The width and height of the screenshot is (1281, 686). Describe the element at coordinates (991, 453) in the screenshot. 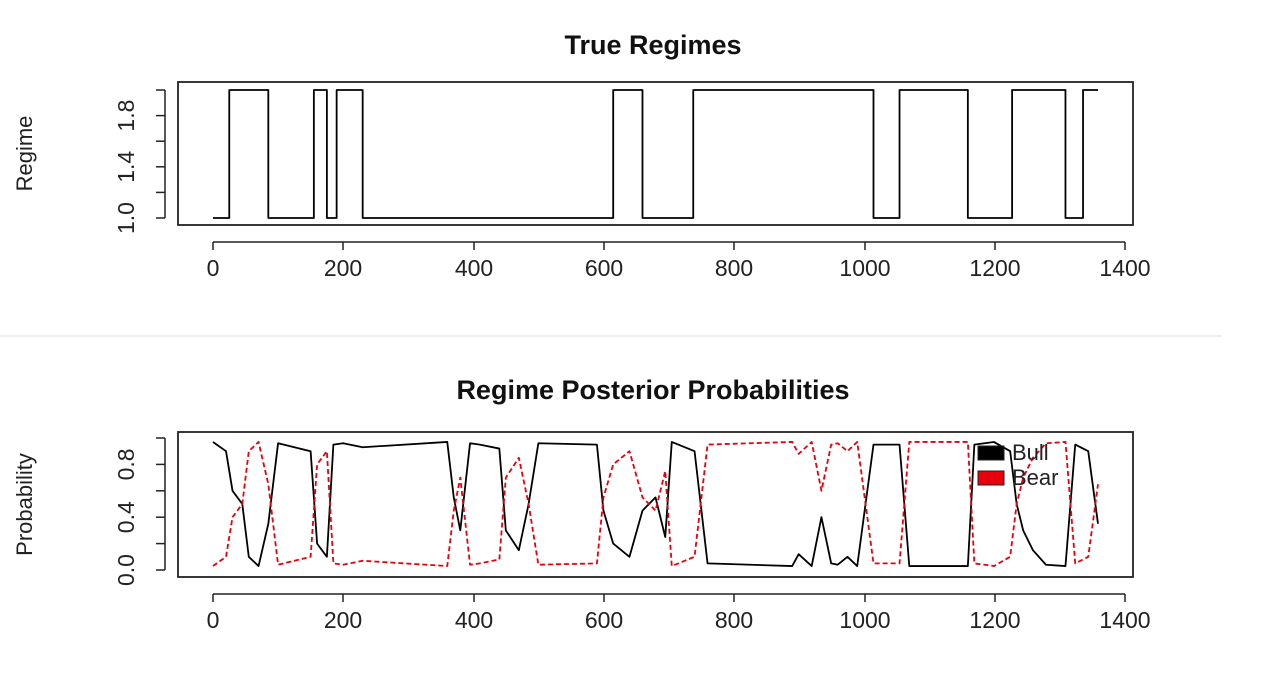

I see `legend-swatch-bull` at that location.